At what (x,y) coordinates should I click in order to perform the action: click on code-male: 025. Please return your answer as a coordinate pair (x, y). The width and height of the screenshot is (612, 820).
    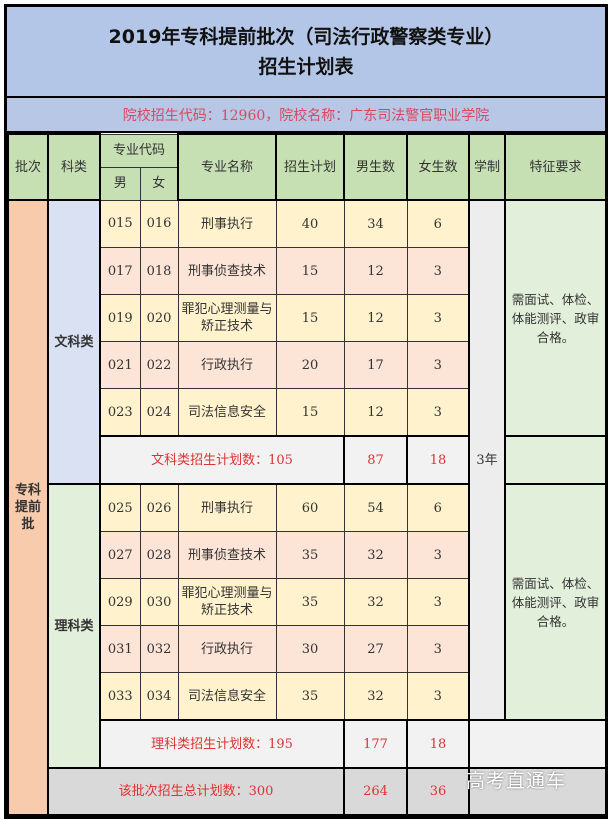
    Looking at the image, I should click on (120, 507).